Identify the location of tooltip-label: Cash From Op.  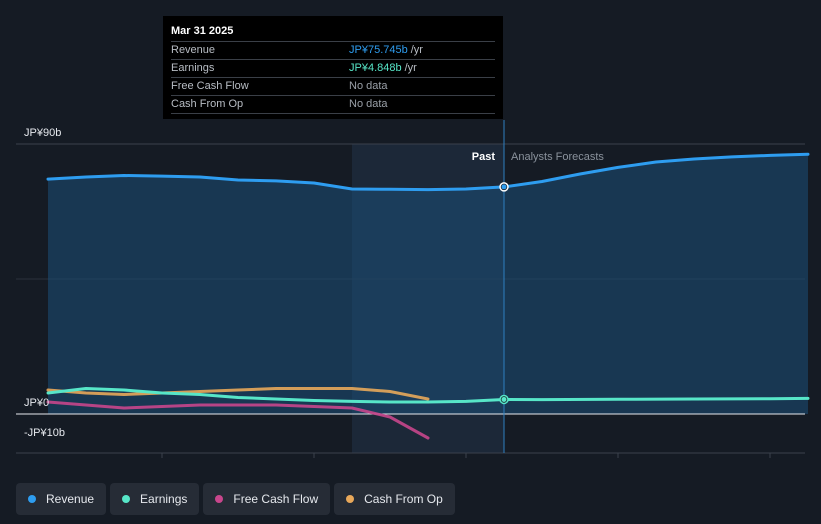
(207, 104).